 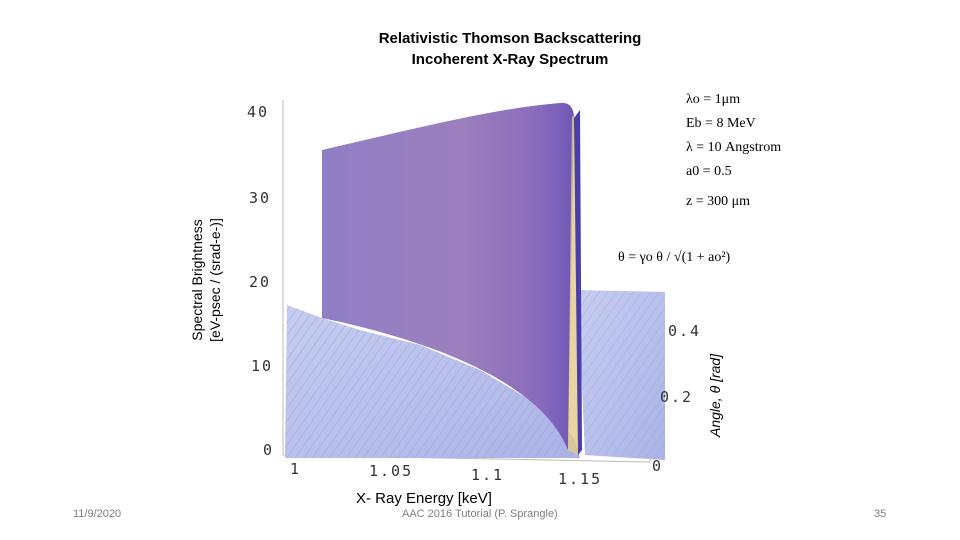 What do you see at coordinates (715, 395) in the screenshot?
I see `angle-axis-label: Angle, θ [rad]` at bounding box center [715, 395].